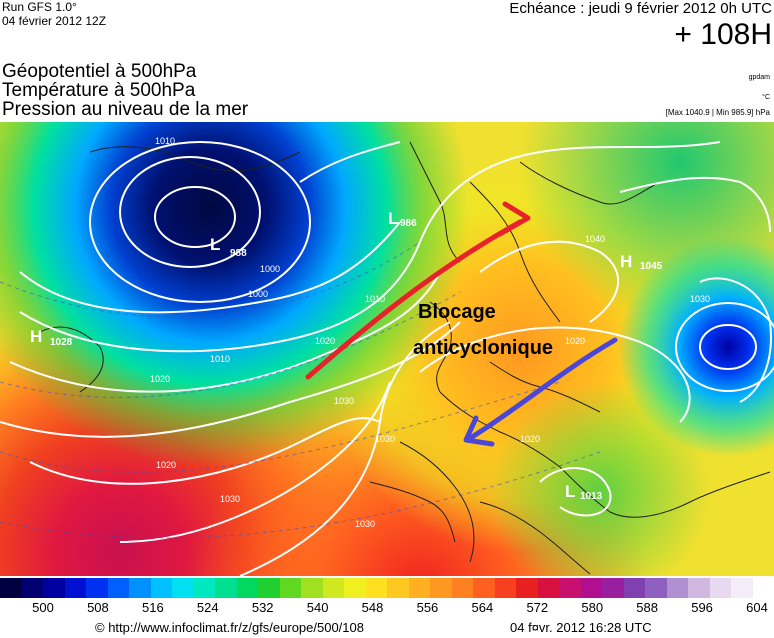 The image size is (774, 638). What do you see at coordinates (372, 607) in the screenshot?
I see `colorbar-tick-label: 548` at bounding box center [372, 607].